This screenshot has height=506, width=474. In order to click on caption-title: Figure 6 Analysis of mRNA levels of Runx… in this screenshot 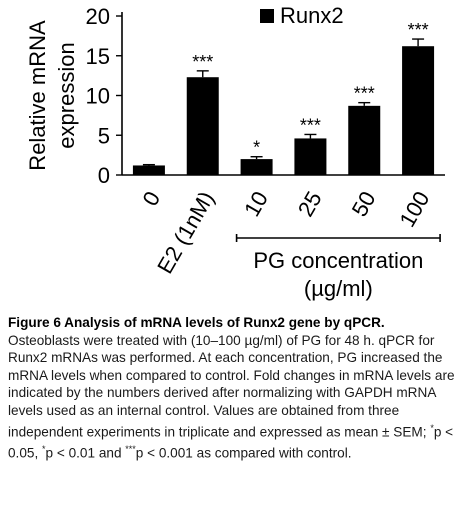, I will do `click(196, 322)`.